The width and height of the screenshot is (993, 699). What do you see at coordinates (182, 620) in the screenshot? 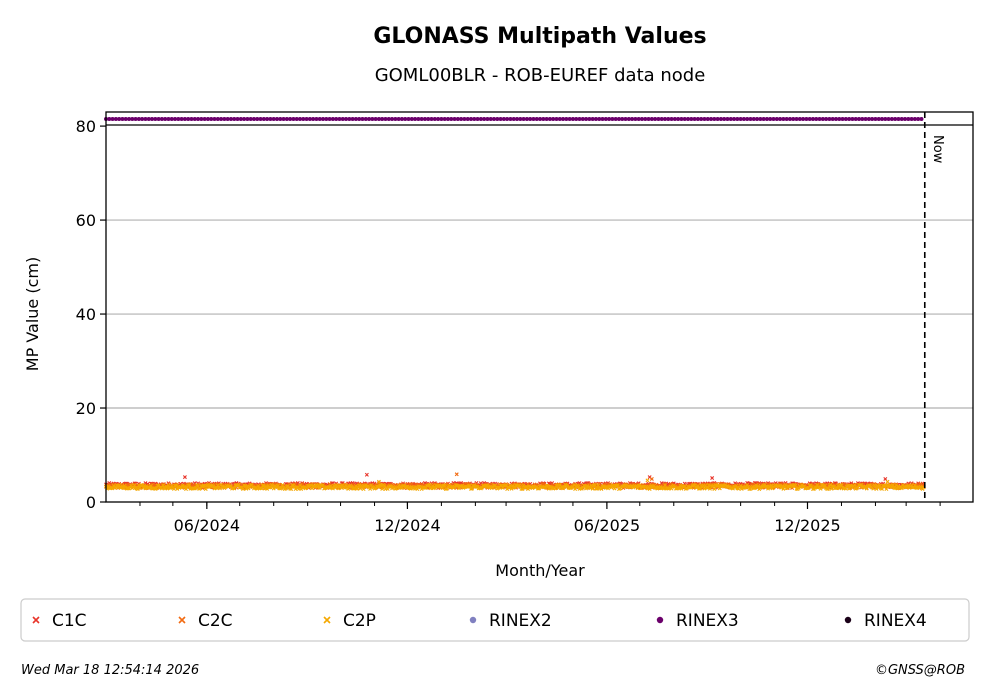
I see `legend-marker-c2c` at bounding box center [182, 620].